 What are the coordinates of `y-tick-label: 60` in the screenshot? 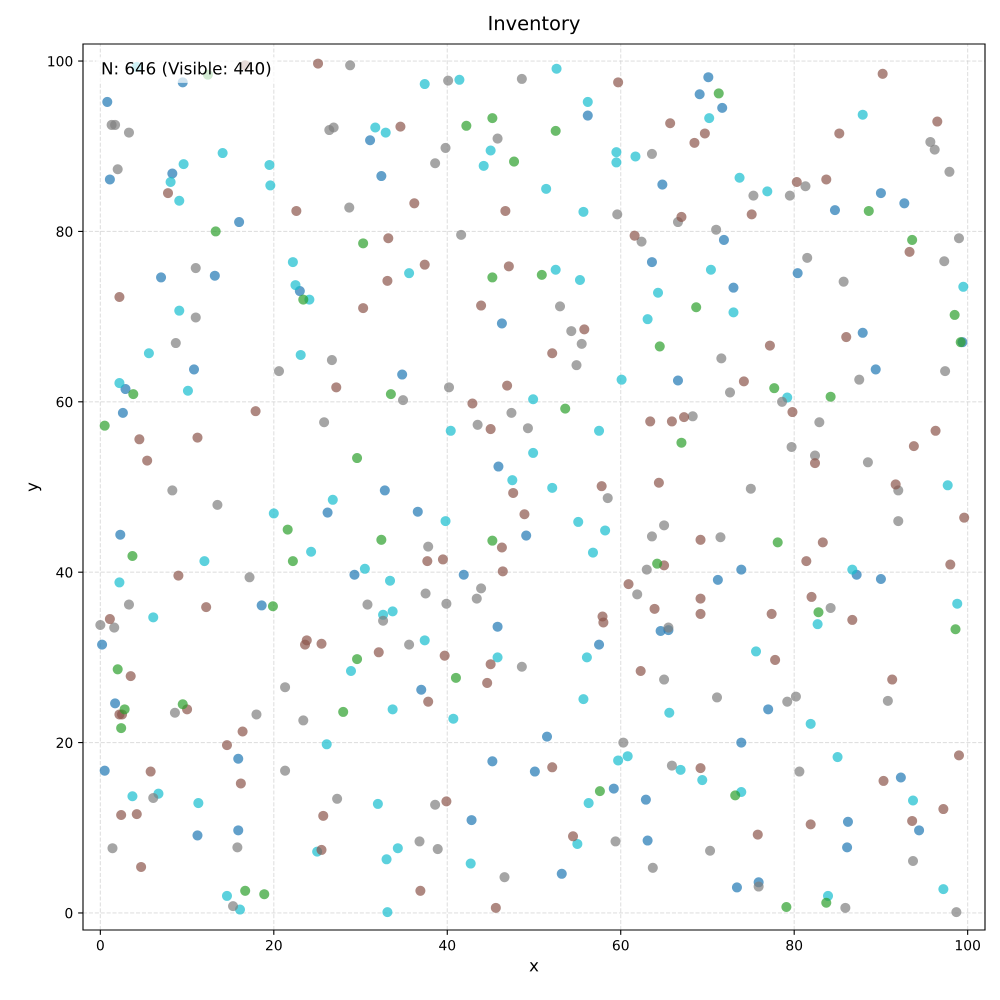 It's located at (64, 402).